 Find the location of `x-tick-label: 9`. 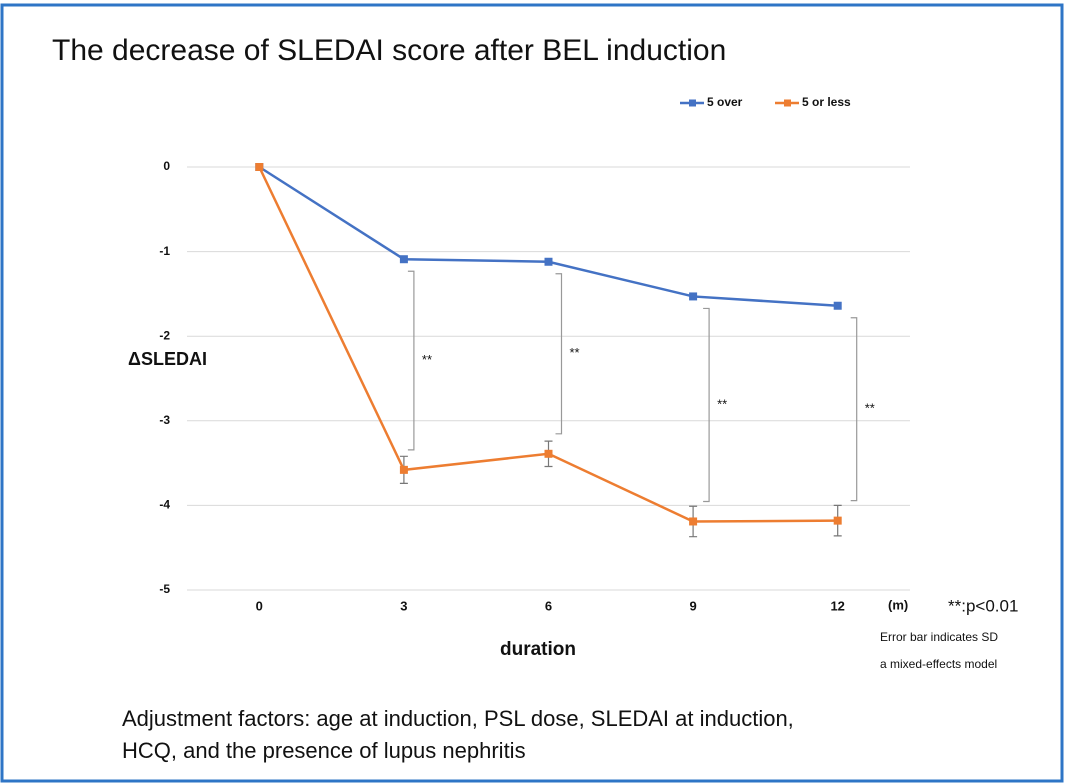

x-tick-label: 9 is located at coordinates (692, 605).